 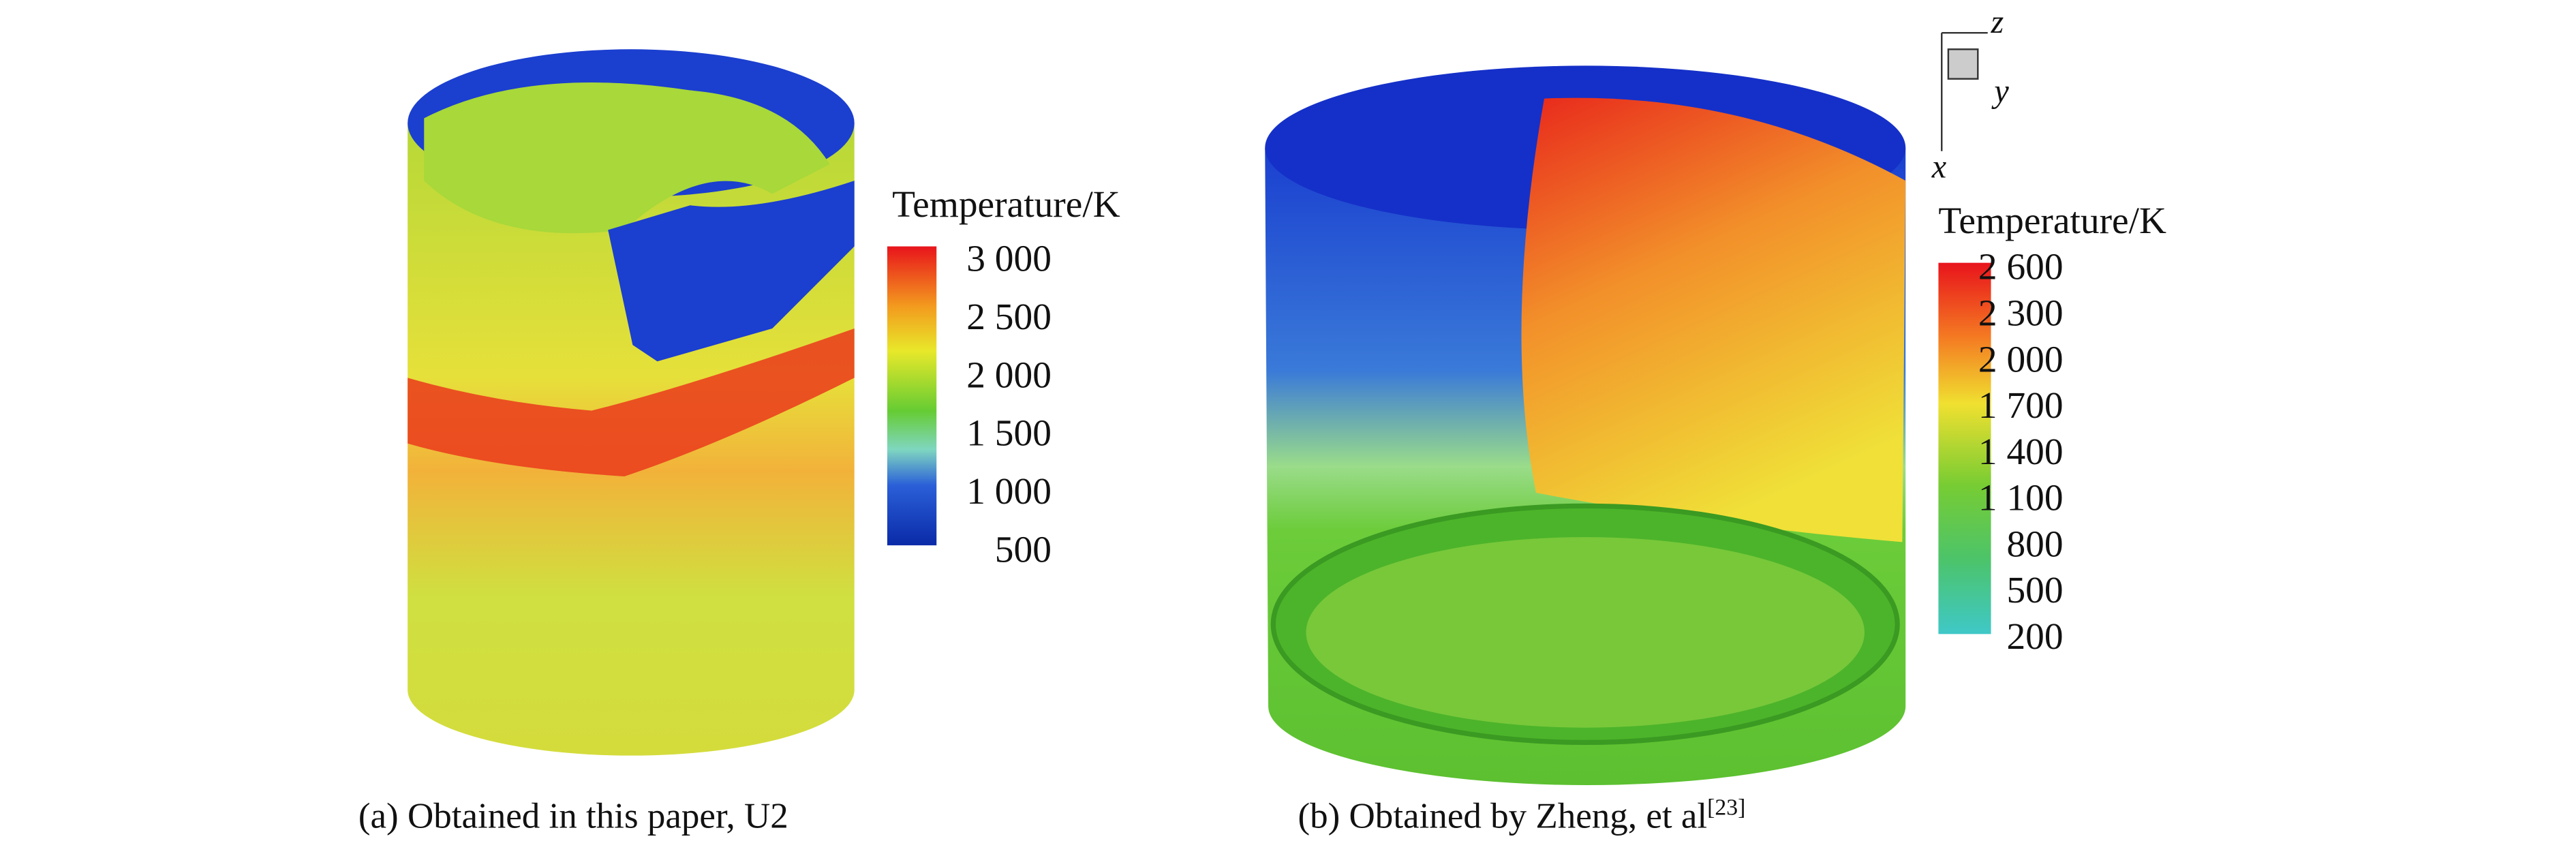 What do you see at coordinates (2021, 267) in the screenshot?
I see `colorbar-tick-label: 2 600` at bounding box center [2021, 267].